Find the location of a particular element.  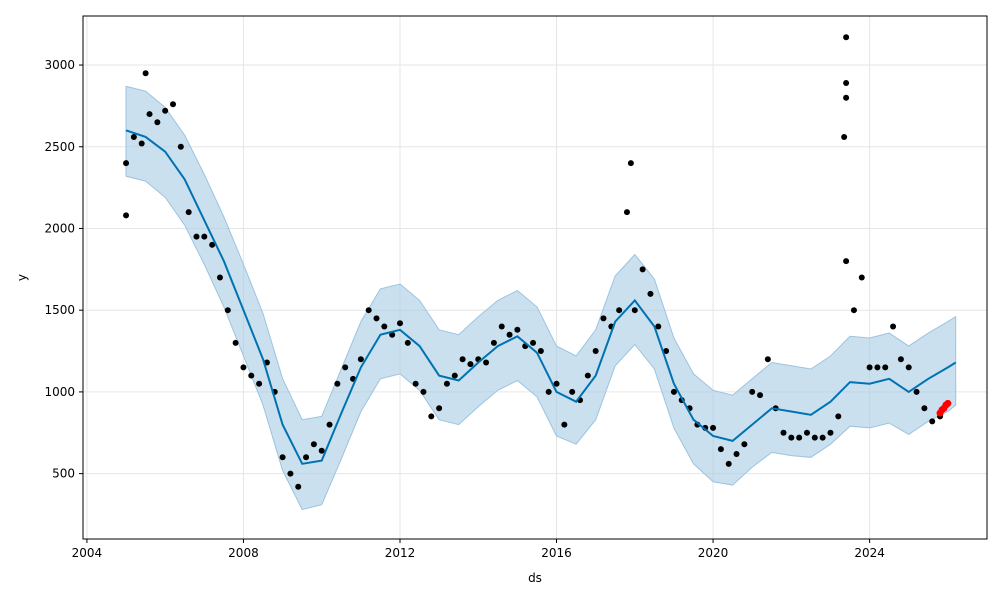

x-tick-label: 2012 is located at coordinates (400, 553).